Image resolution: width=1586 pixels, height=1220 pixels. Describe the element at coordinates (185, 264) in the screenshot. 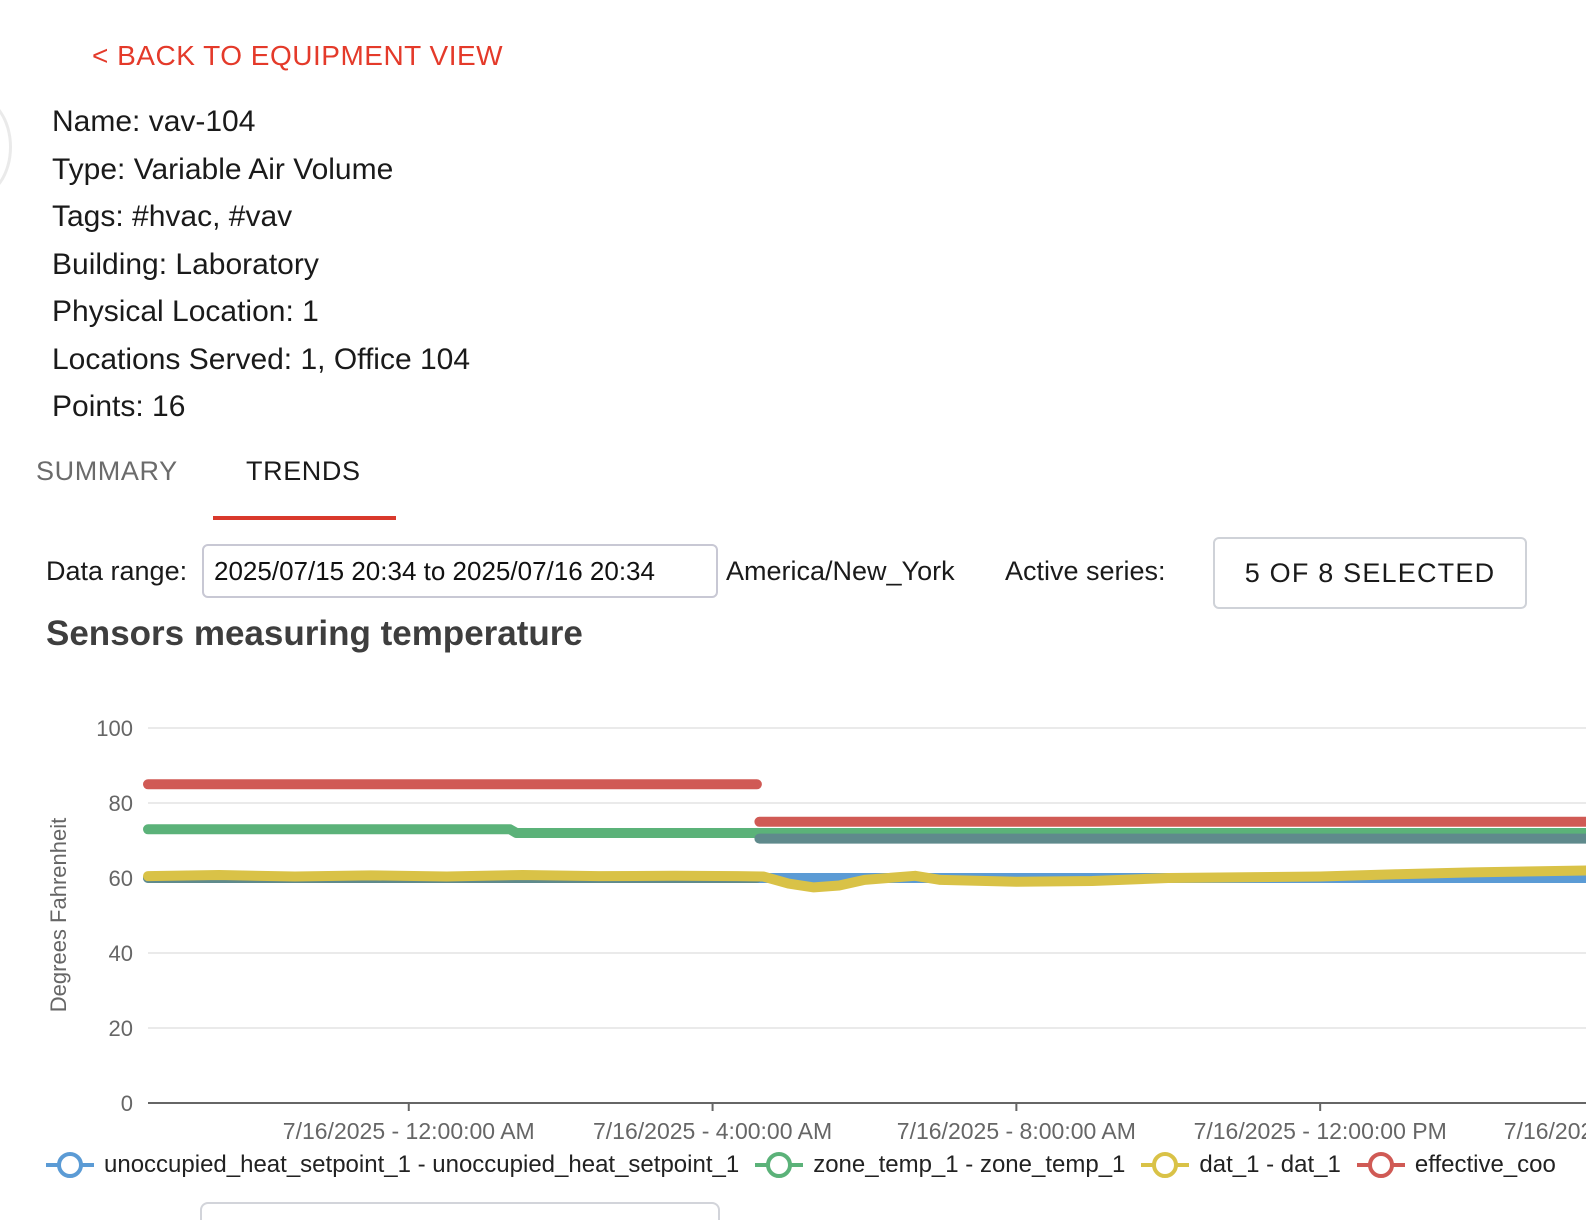

I see `equipment-building: Building: Laboratory` at that location.